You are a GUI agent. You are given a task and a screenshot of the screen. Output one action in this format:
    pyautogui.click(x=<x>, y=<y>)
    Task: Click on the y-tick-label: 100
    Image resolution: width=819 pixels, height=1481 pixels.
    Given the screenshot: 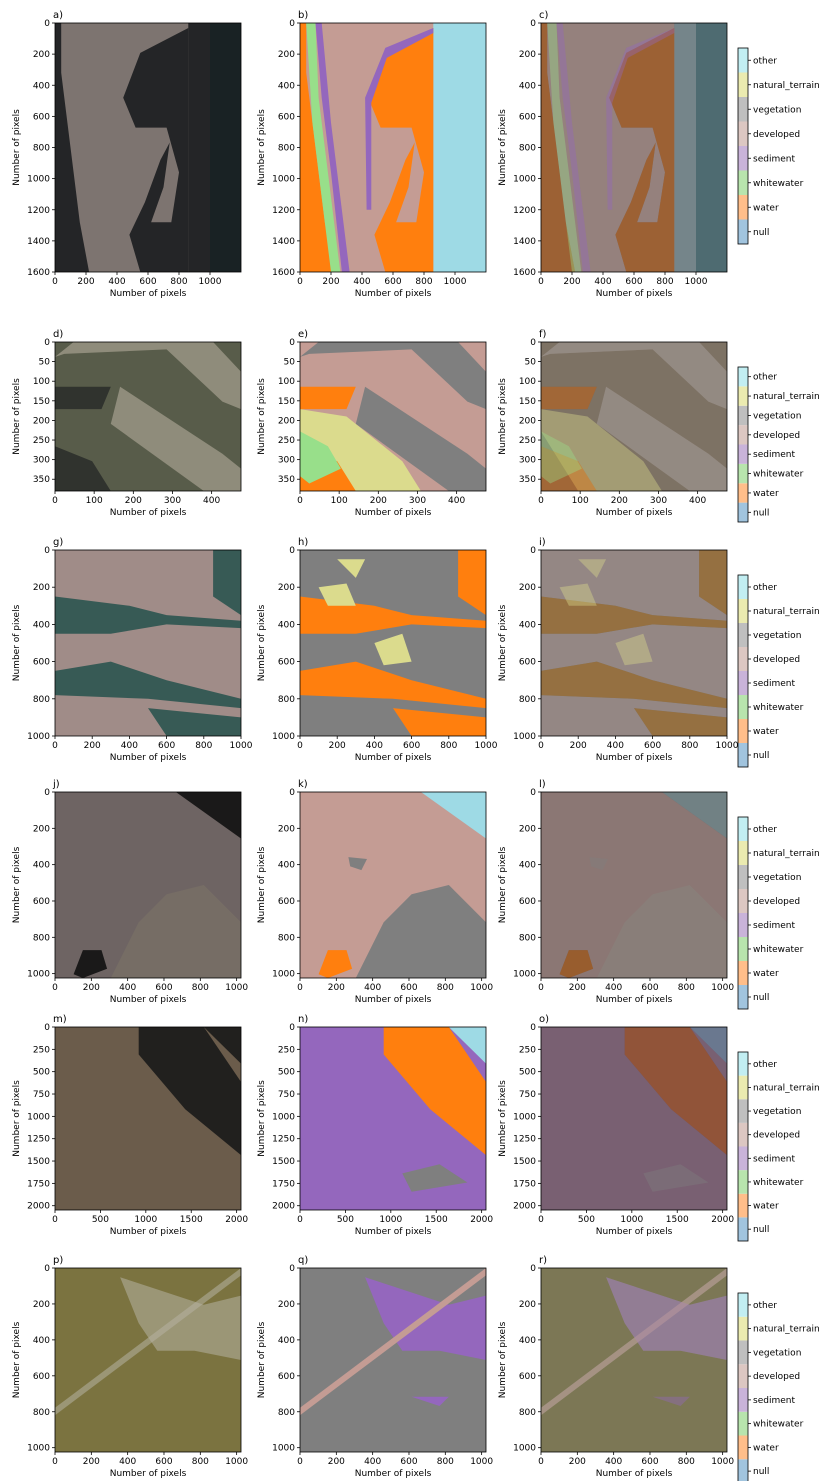 What is the action you would take?
    pyautogui.click(x=41, y=382)
    